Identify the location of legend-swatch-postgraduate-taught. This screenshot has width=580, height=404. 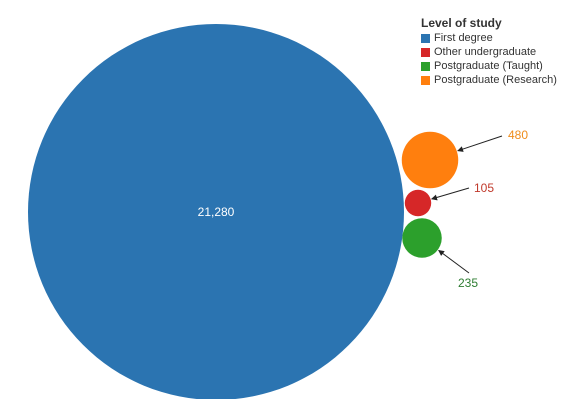
(425, 66).